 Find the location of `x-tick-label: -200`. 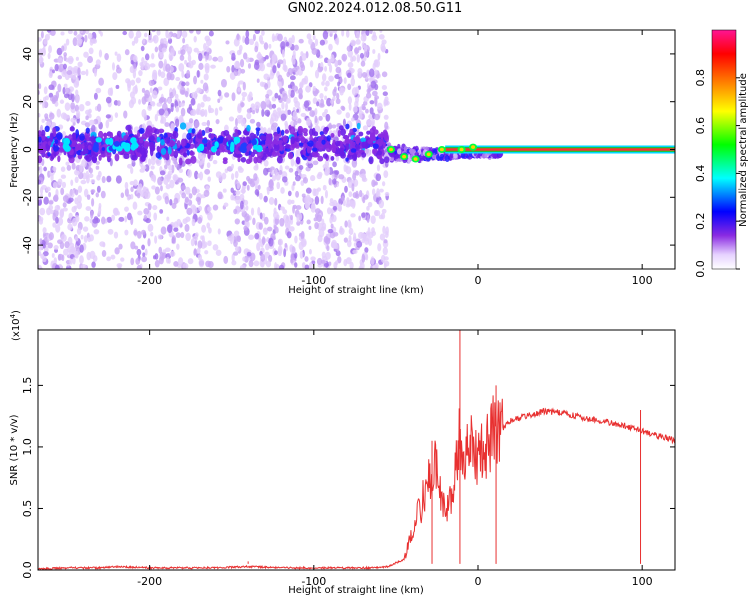

x-tick-label: -200 is located at coordinates (149, 581).